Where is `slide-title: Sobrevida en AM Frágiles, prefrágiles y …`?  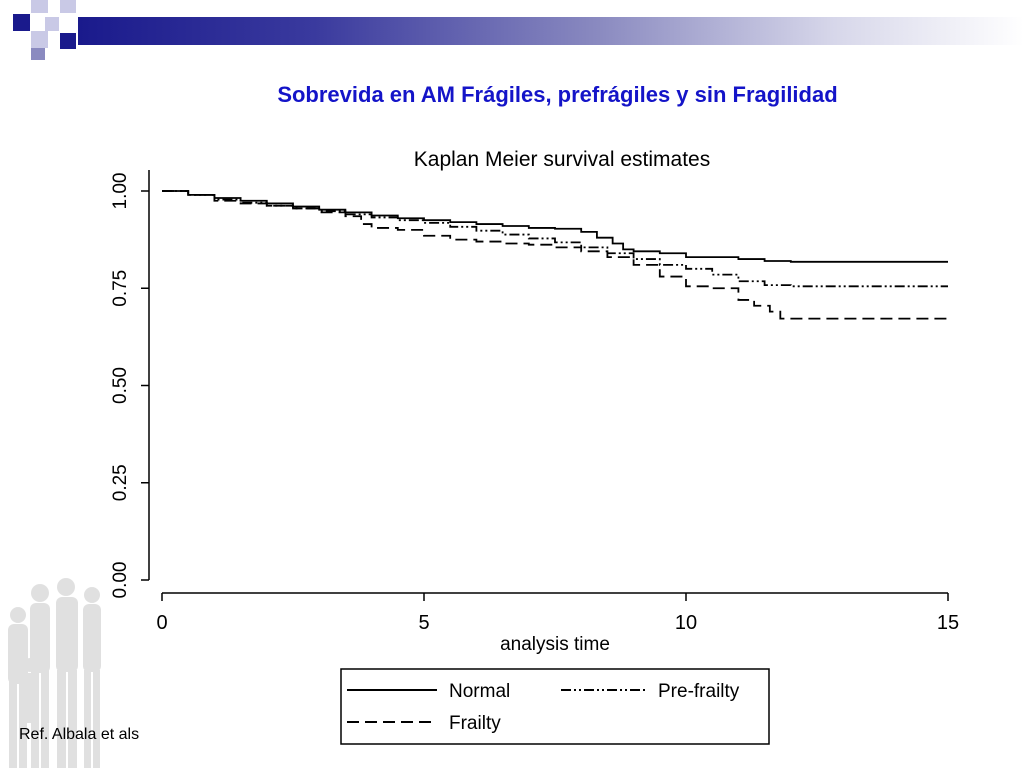
slide-title: Sobrevida en AM Frágiles, prefrágiles y … is located at coordinates (557, 94).